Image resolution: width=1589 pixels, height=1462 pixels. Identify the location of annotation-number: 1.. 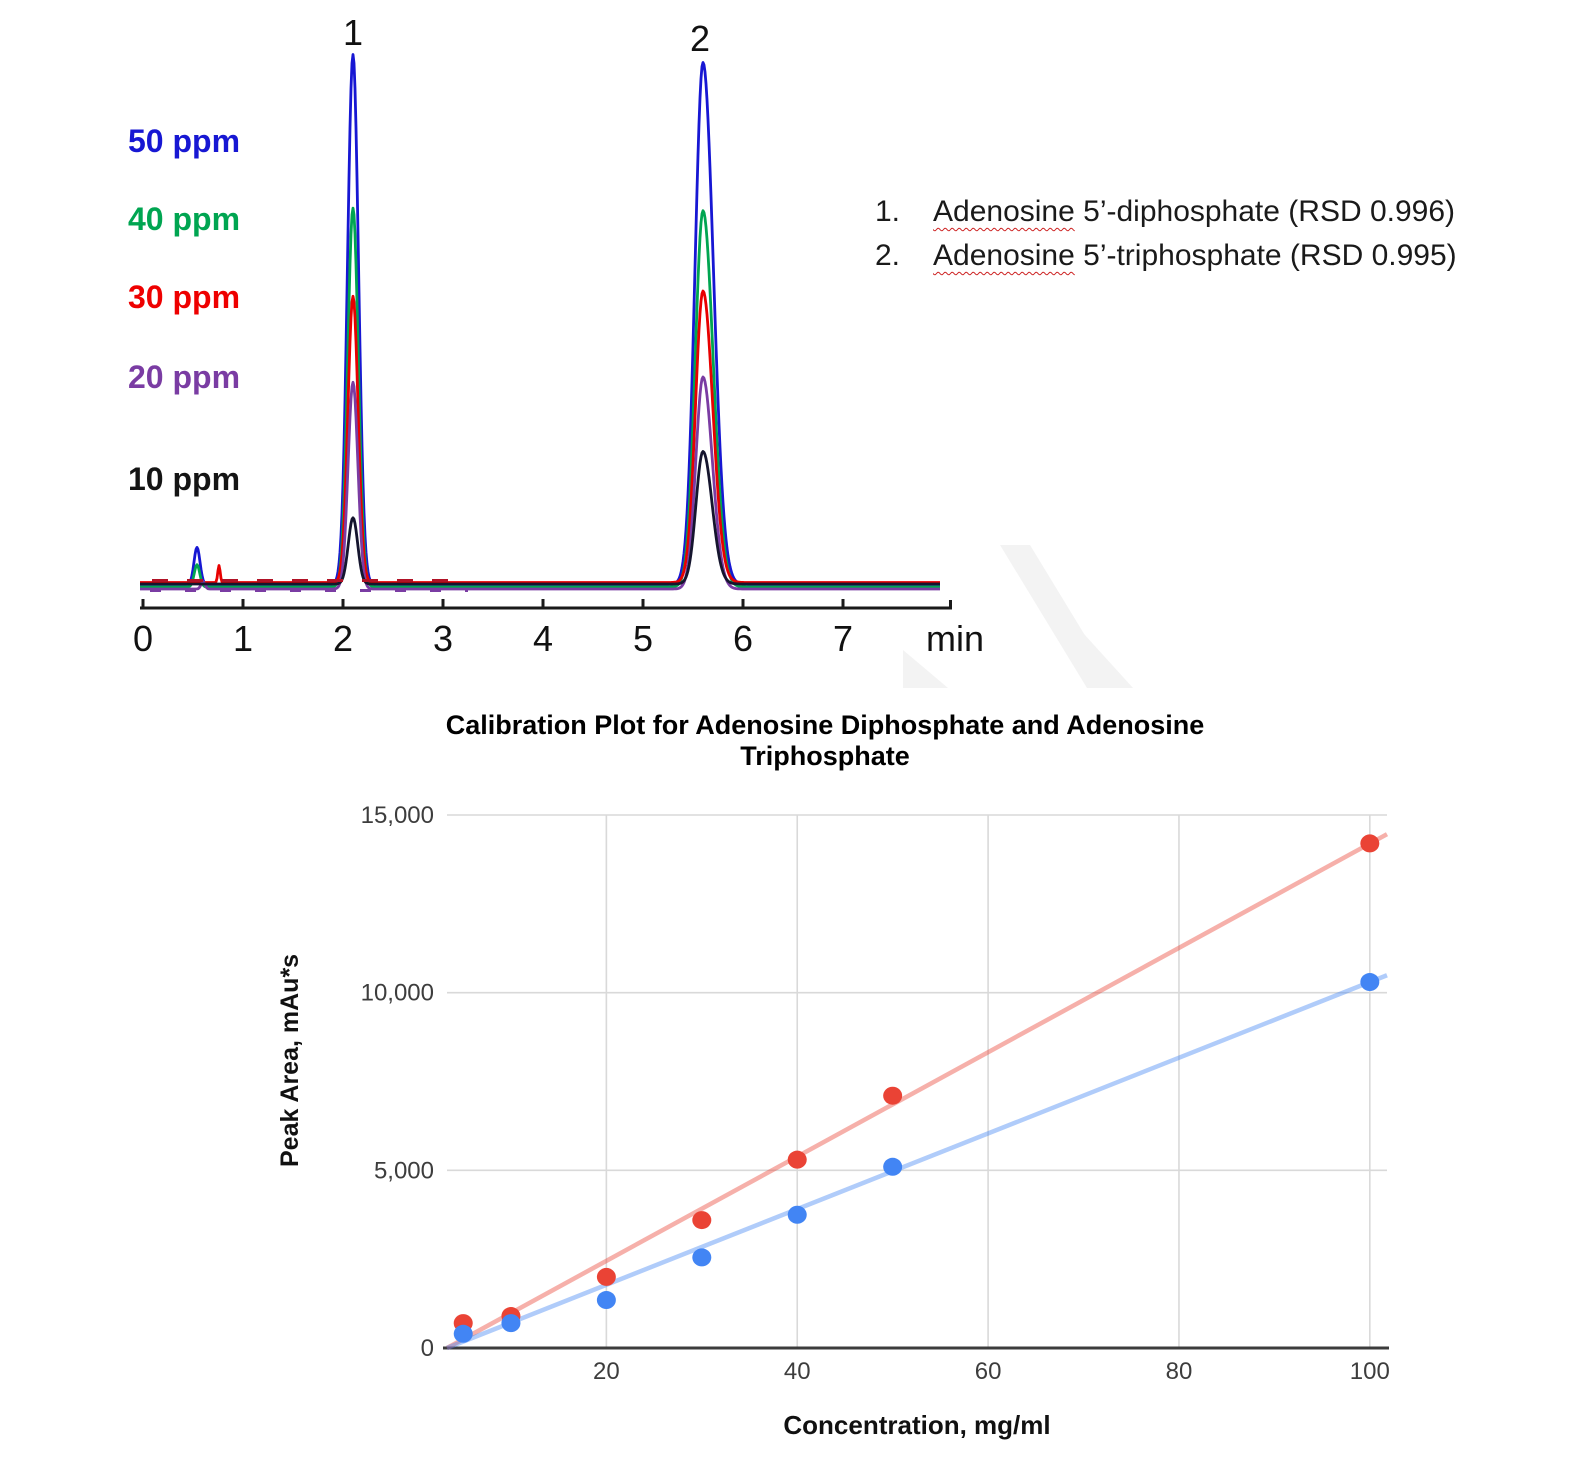
(888, 211).